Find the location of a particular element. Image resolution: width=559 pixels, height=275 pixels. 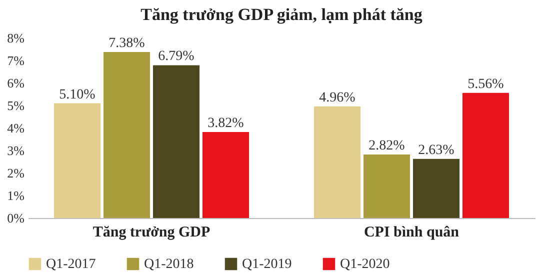

y-tick-label: 7% is located at coordinates (16, 60).